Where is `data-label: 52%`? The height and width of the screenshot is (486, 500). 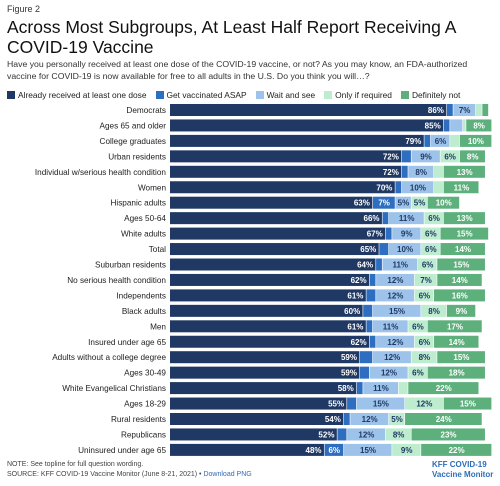
data-label: 52% is located at coordinates (326, 434).